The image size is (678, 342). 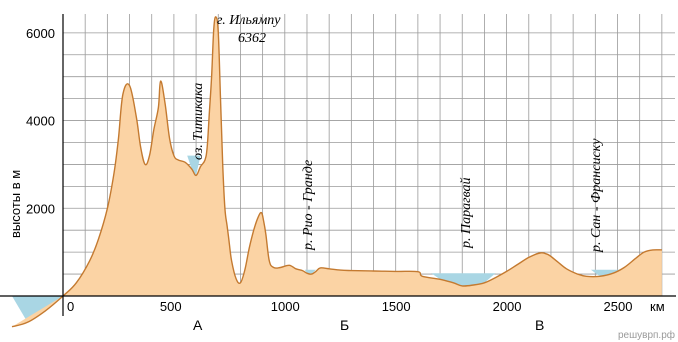 What do you see at coordinates (15, 204) in the screenshot?
I see `y-axis-label: высоты в м` at bounding box center [15, 204].